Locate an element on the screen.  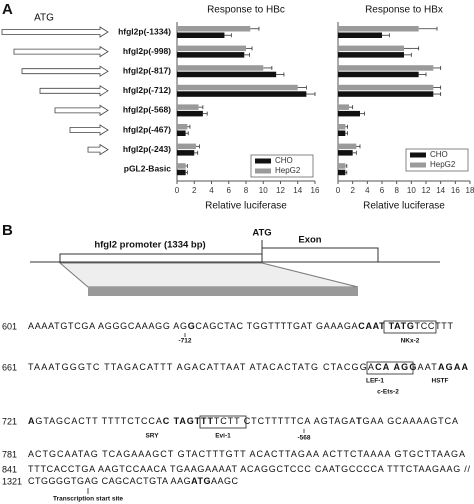
legend-label: CHO is located at coordinates (439, 154).